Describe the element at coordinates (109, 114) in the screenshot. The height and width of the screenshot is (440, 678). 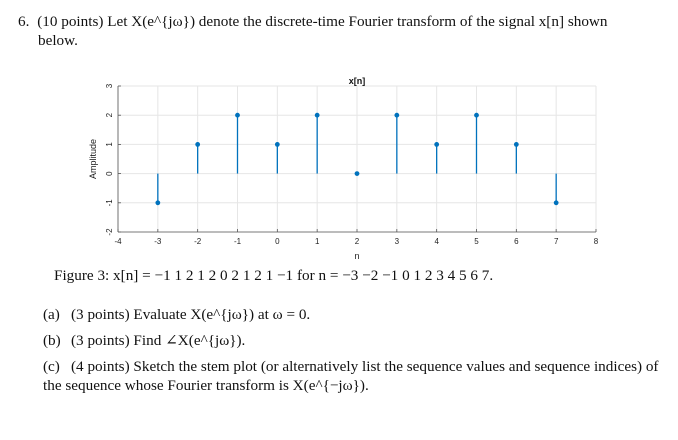
I see `y-tick-label: 2` at that location.